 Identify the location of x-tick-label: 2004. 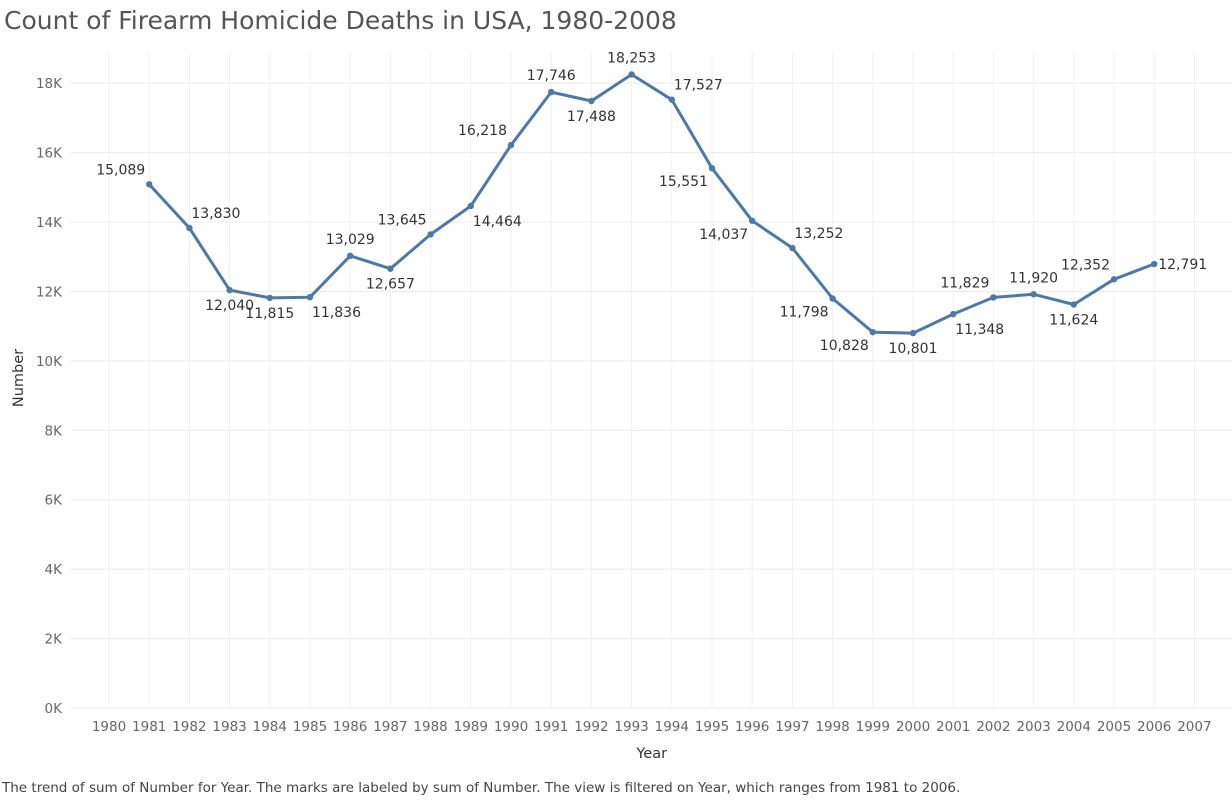
(1074, 727).